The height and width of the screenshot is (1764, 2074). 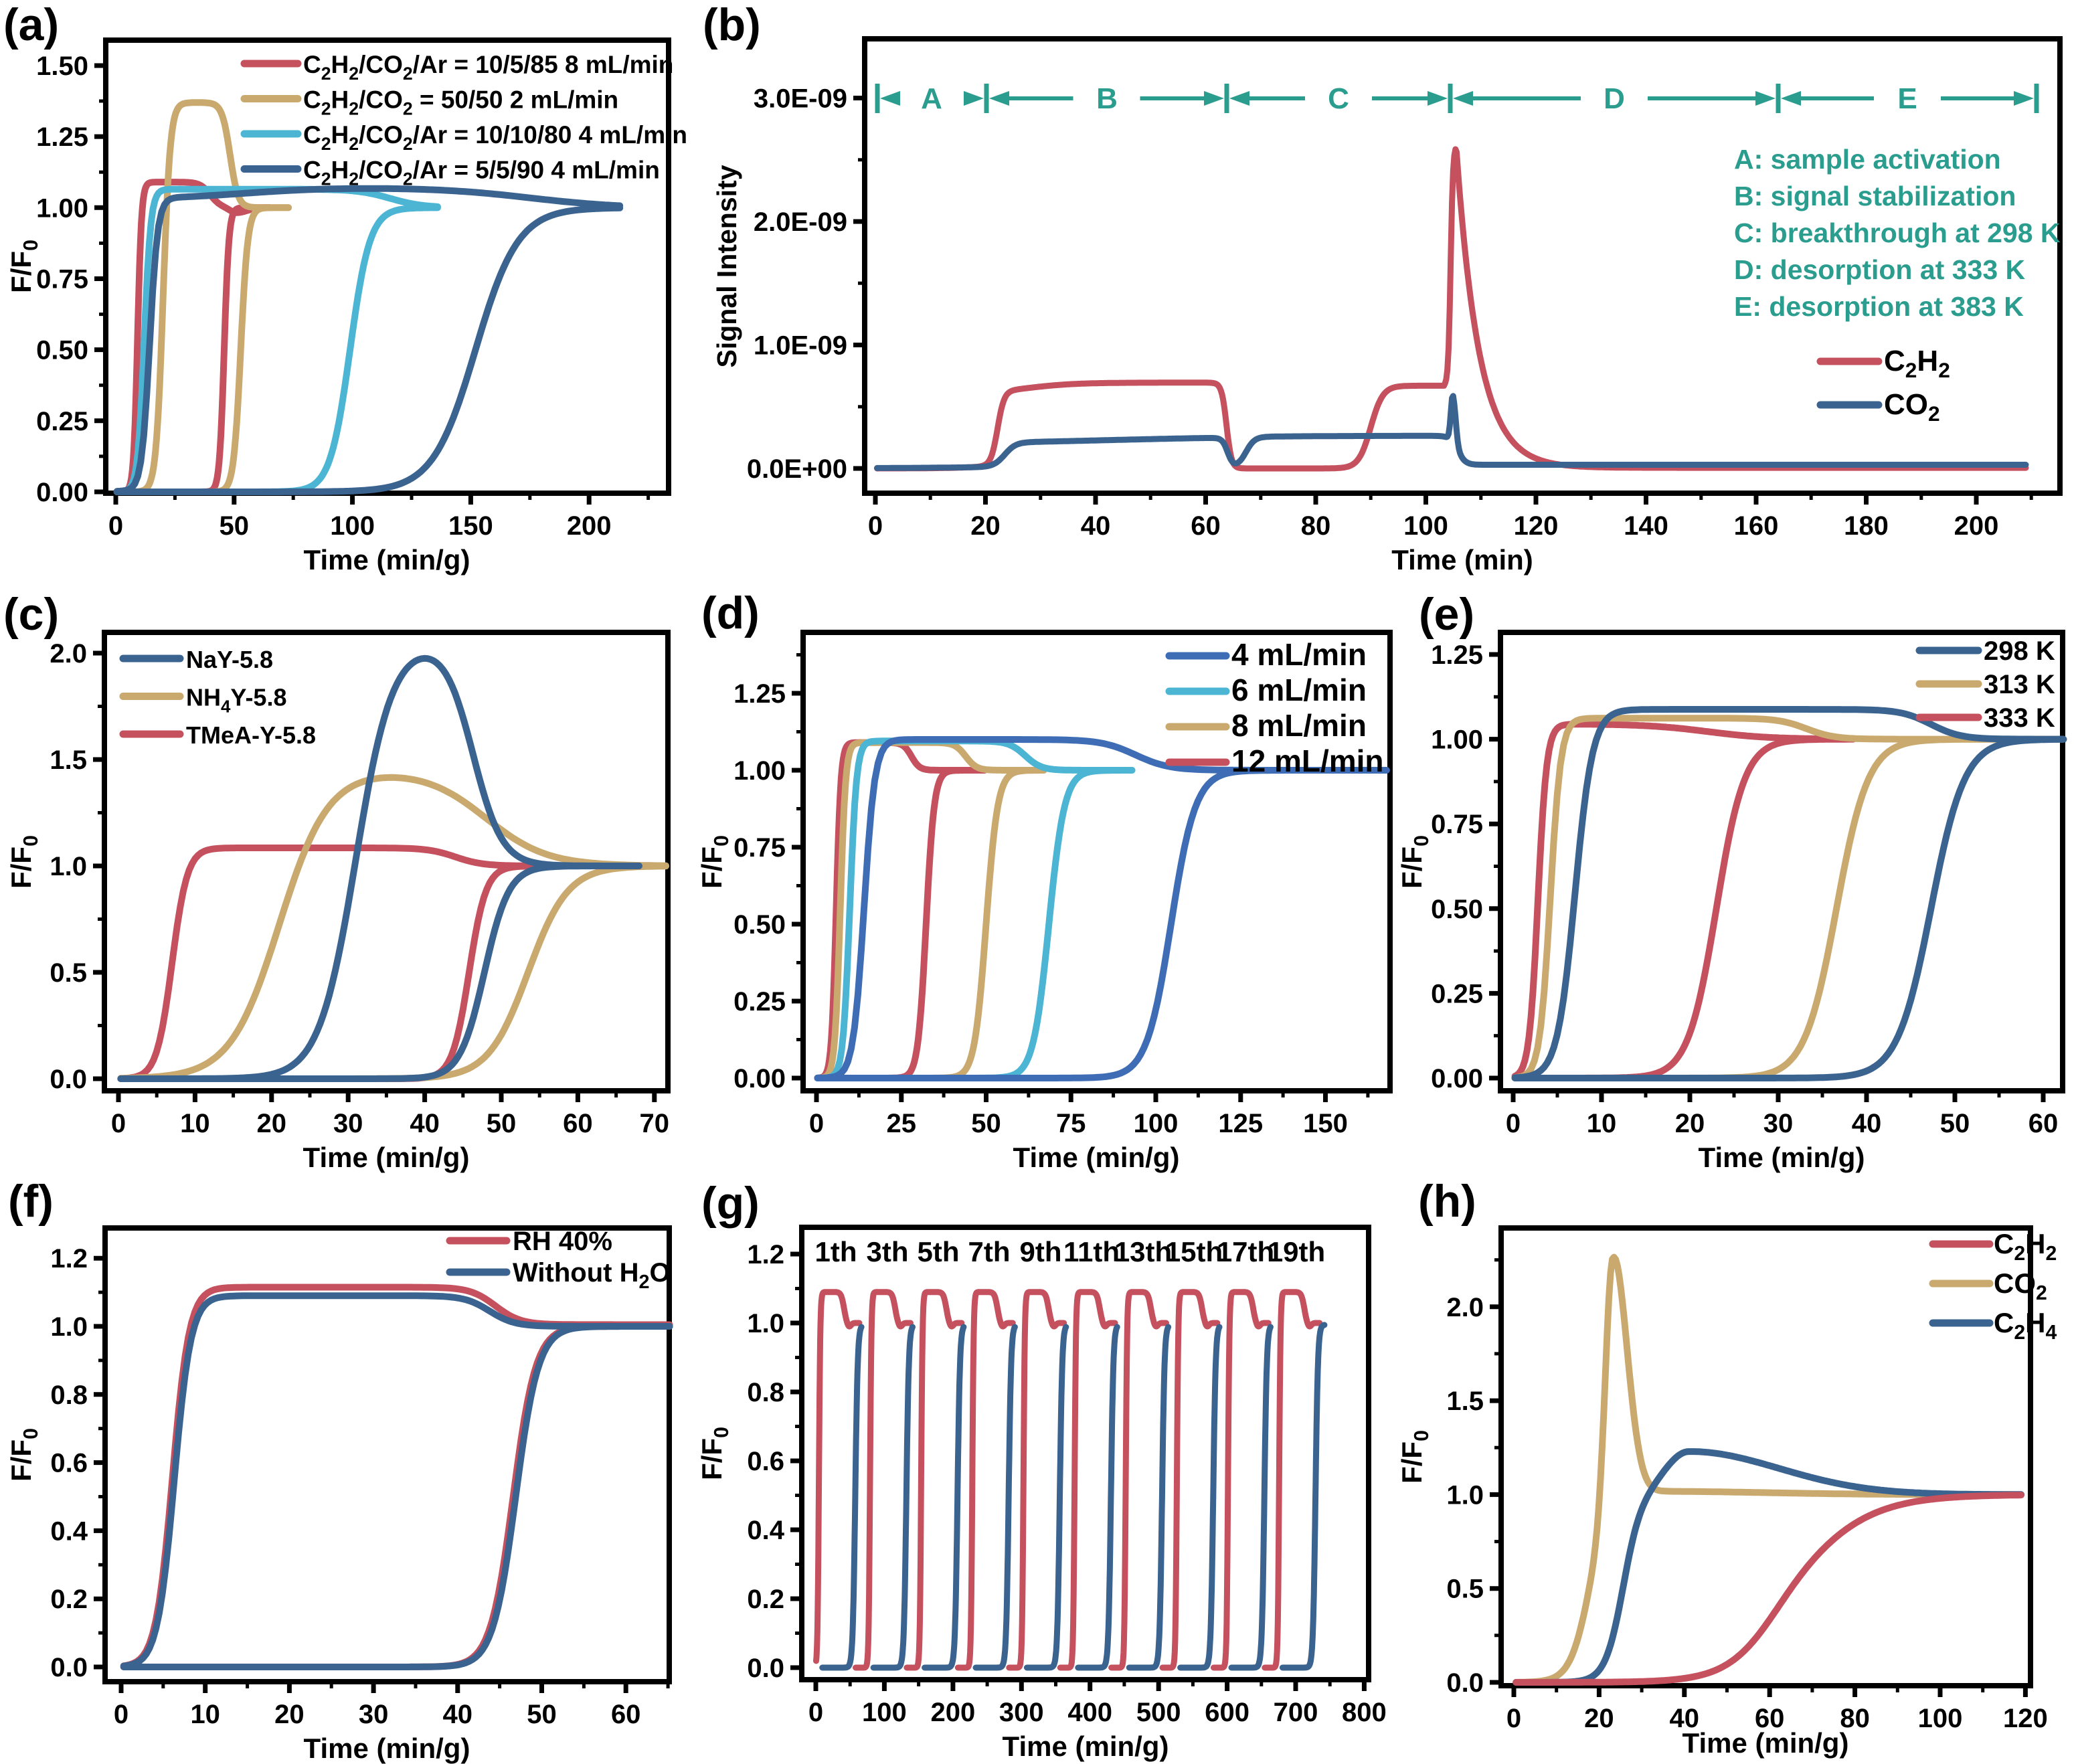 I want to click on svg-text: 298 K, so click(x=2019, y=651).